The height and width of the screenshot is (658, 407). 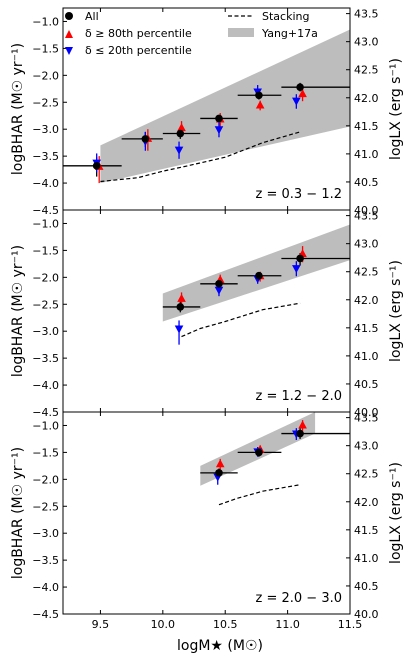 I want to click on legend-low-label: δ ≤ 20th percentile, so click(x=138, y=50).